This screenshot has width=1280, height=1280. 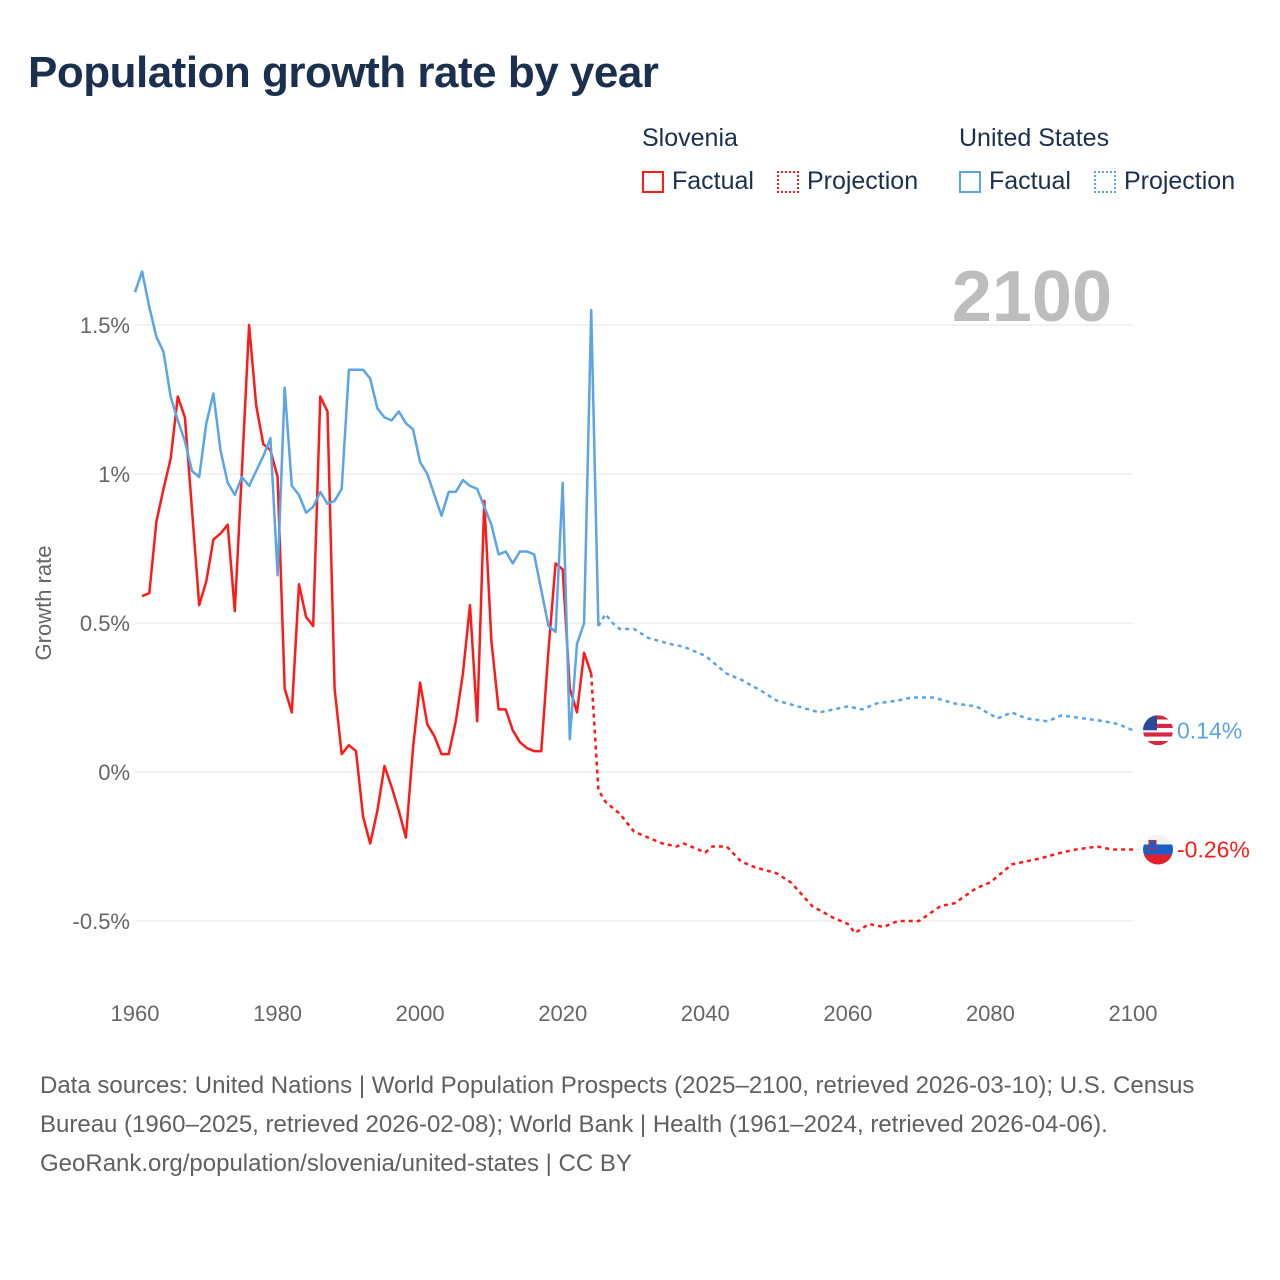 I want to click on slovenia-flag-icon, so click(x=1158, y=849).